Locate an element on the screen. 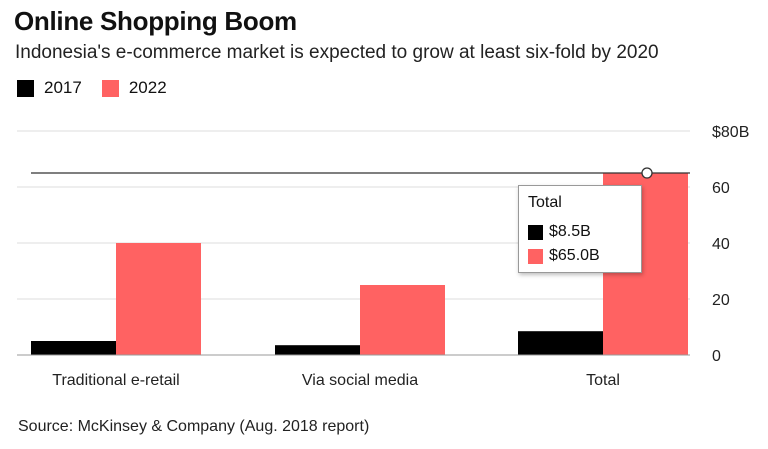  tooltip-swatch-2017 is located at coordinates (535, 232).